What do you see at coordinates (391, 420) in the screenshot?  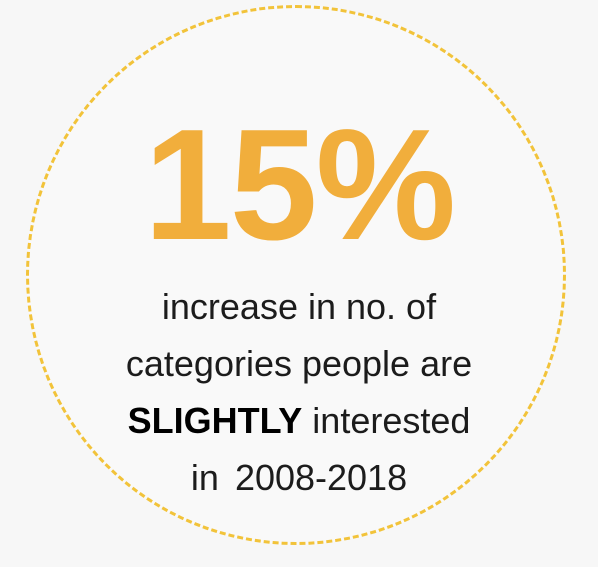 I see `caption-line-3-rest: interested` at bounding box center [391, 420].